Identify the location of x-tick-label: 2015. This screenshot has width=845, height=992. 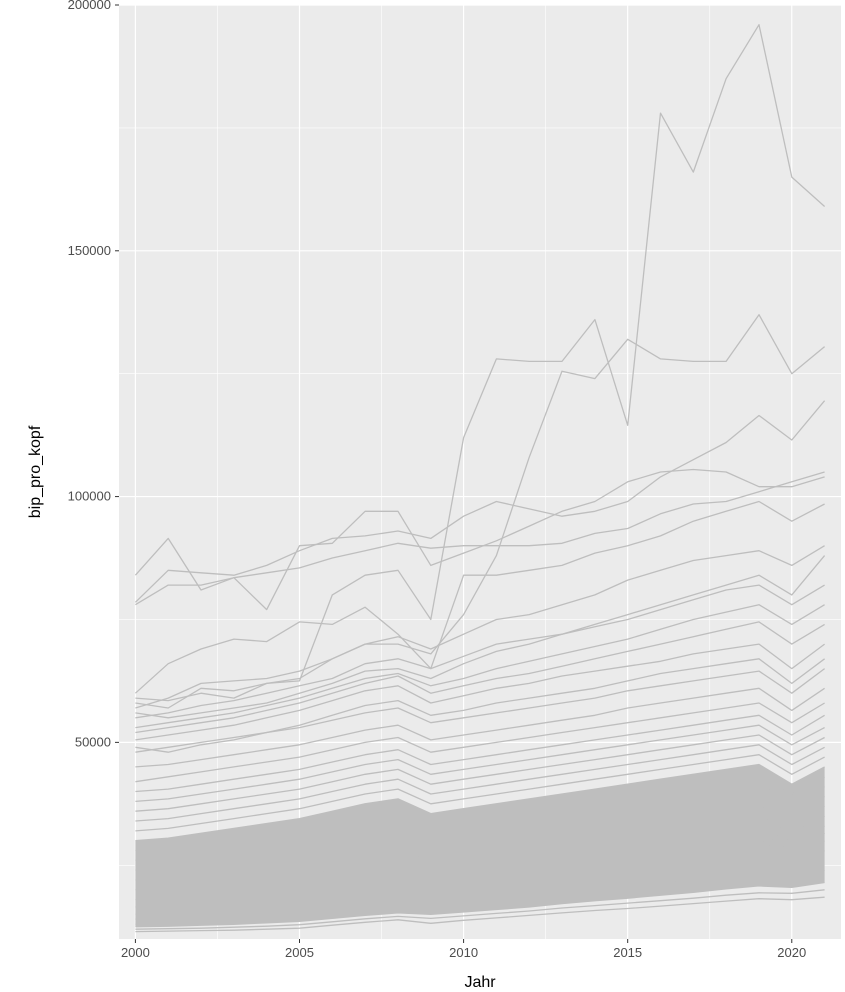
(627, 952).